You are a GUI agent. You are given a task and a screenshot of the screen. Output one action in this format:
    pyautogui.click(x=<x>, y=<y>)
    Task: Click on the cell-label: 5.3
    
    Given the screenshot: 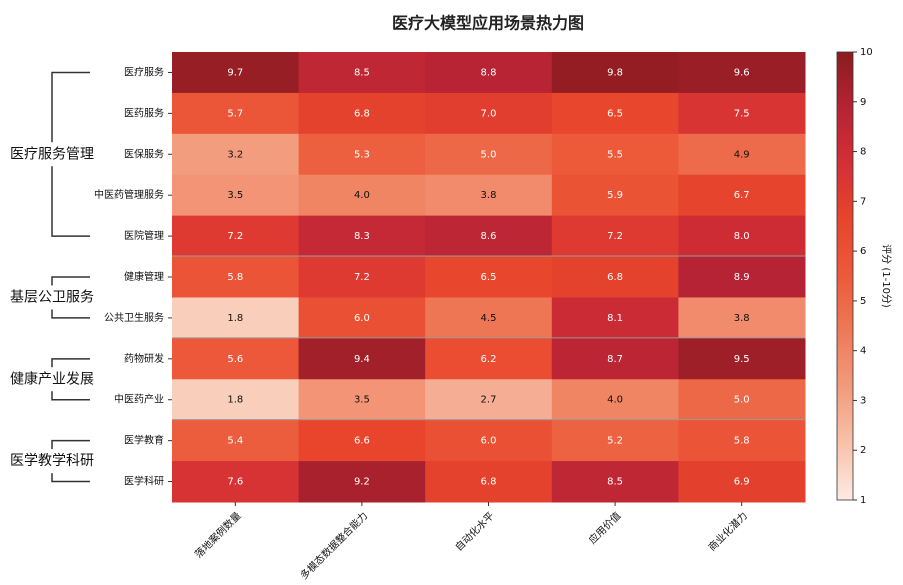 What is the action you would take?
    pyautogui.click(x=362, y=154)
    